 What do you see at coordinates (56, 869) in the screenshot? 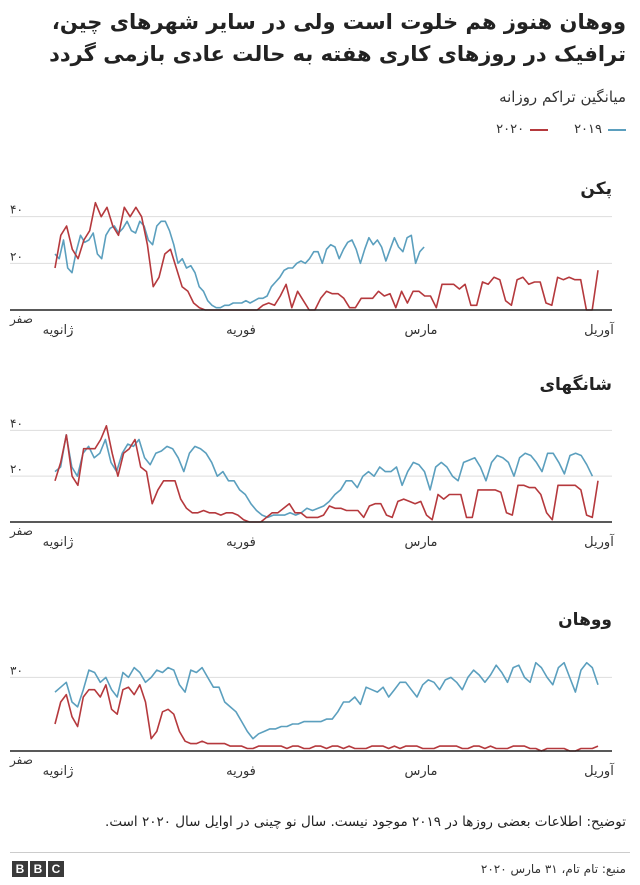
I see `bbc-logo-block-3: C` at bounding box center [56, 869].